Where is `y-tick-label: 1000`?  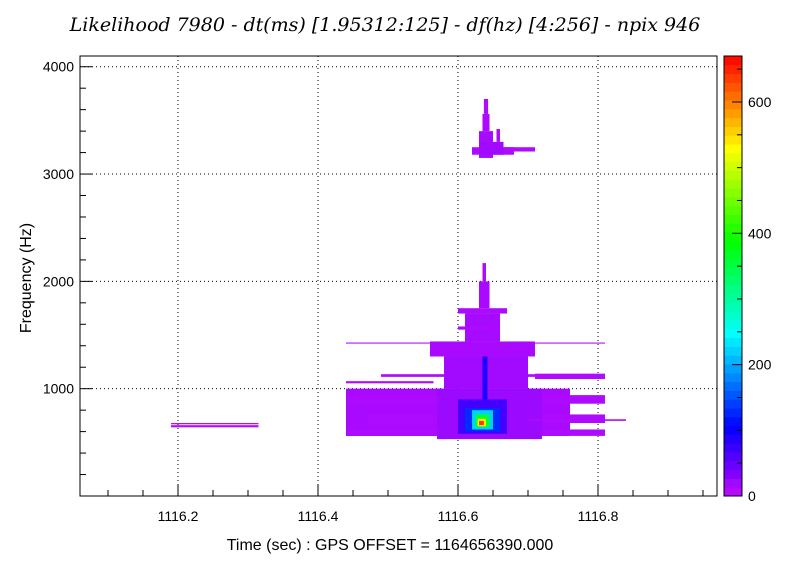 y-tick-label: 1000 is located at coordinates (58, 389).